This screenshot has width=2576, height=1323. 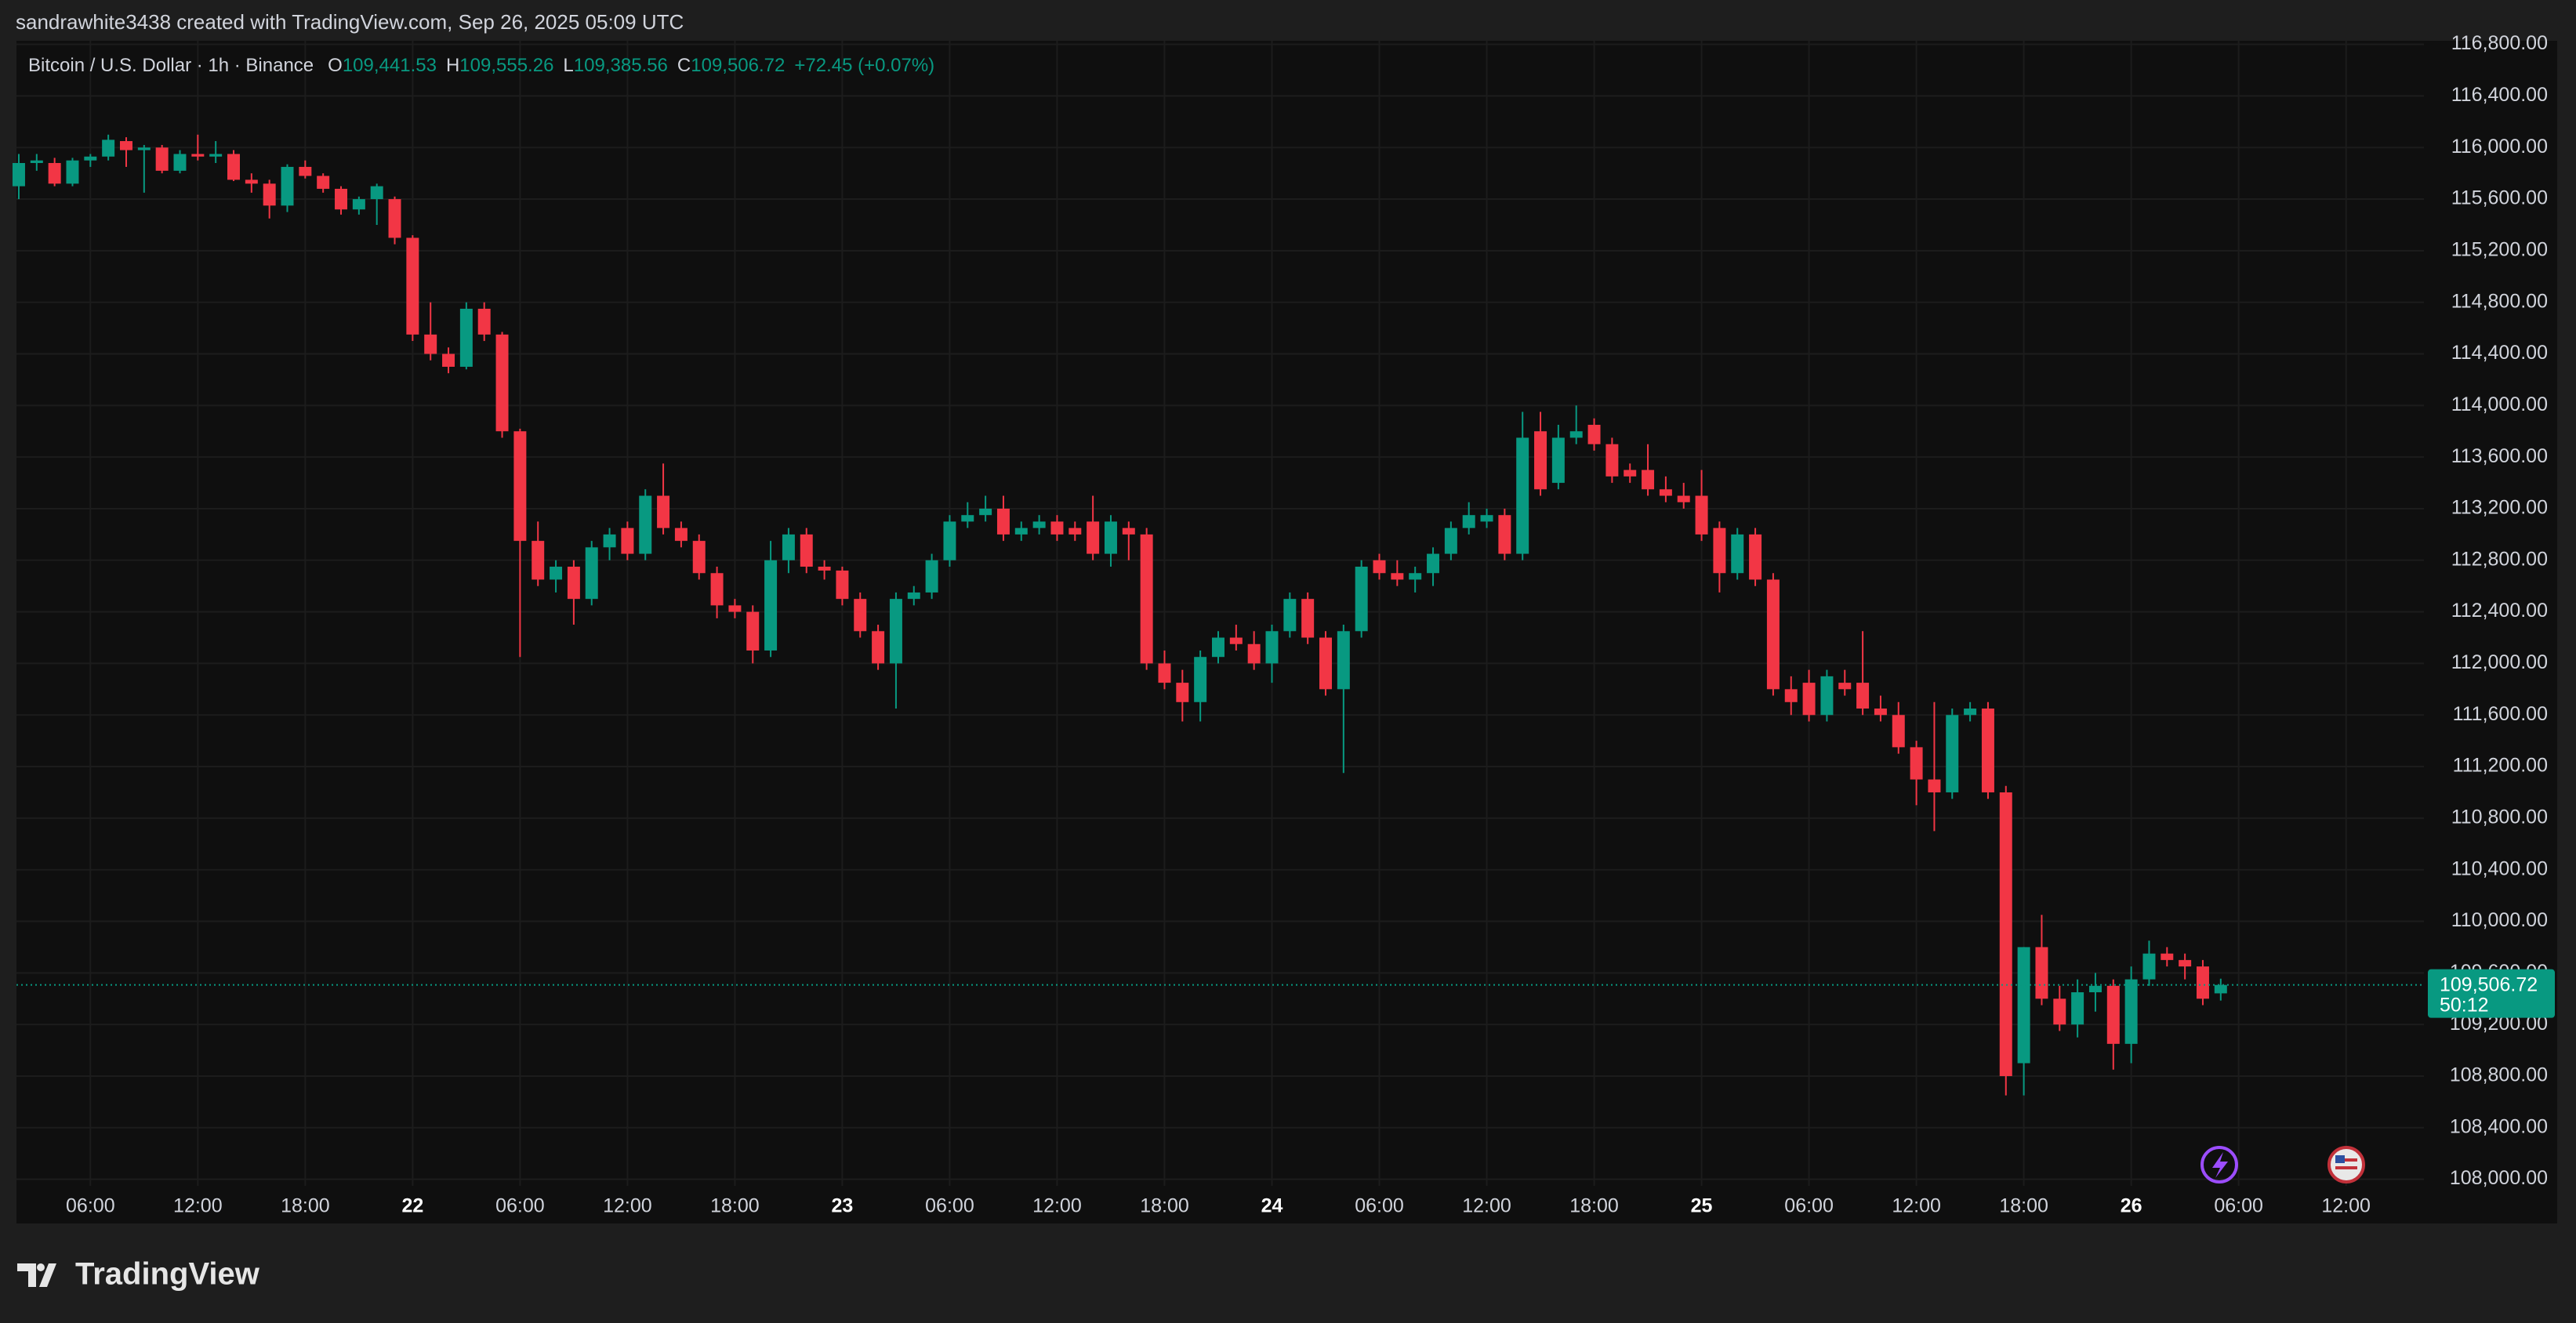 I want to click on flag-icon, so click(x=2346, y=1164).